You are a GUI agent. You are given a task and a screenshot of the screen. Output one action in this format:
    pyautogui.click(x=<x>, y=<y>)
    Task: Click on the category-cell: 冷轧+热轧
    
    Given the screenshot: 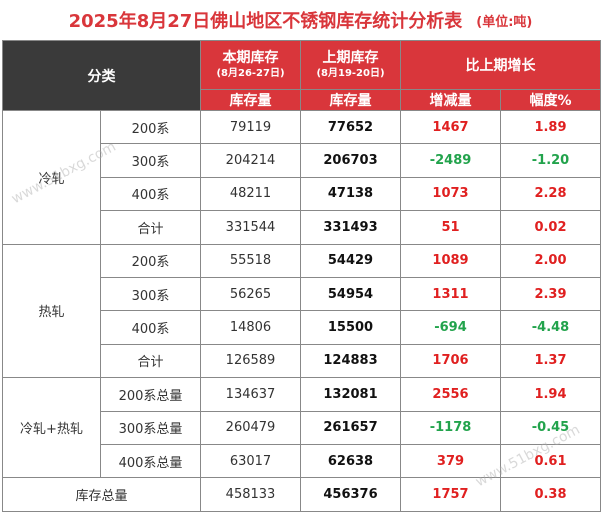 What is the action you would take?
    pyautogui.click(x=51, y=428)
    